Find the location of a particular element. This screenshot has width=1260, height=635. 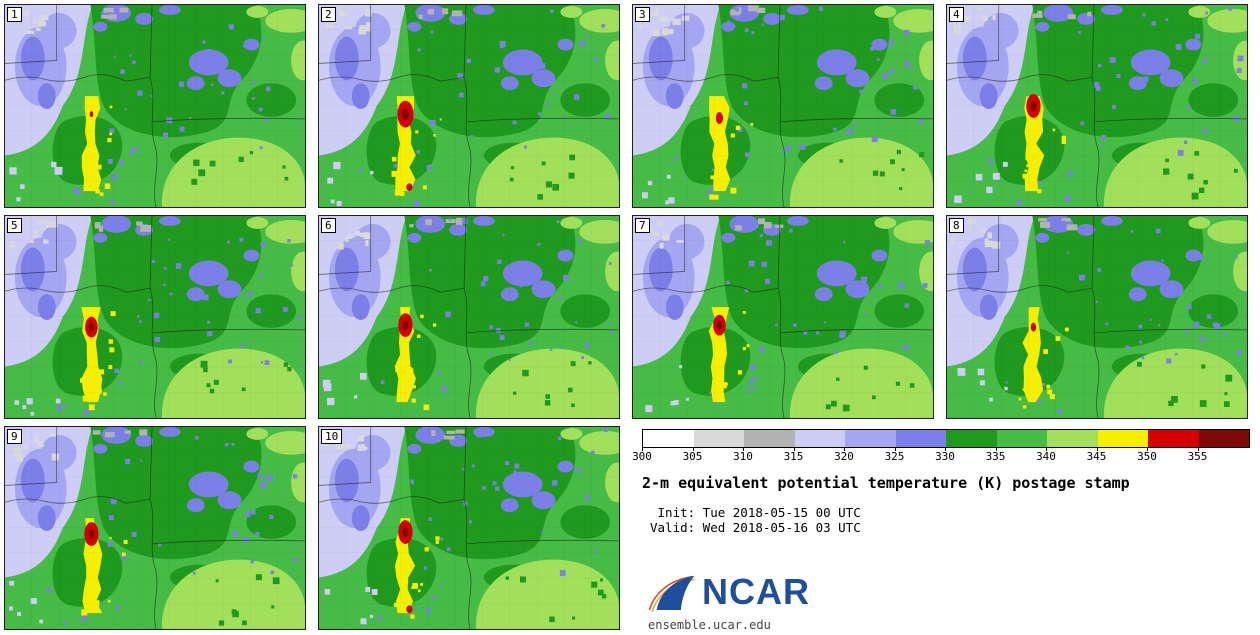

ensemble-panel: 8 is located at coordinates (1097, 317).